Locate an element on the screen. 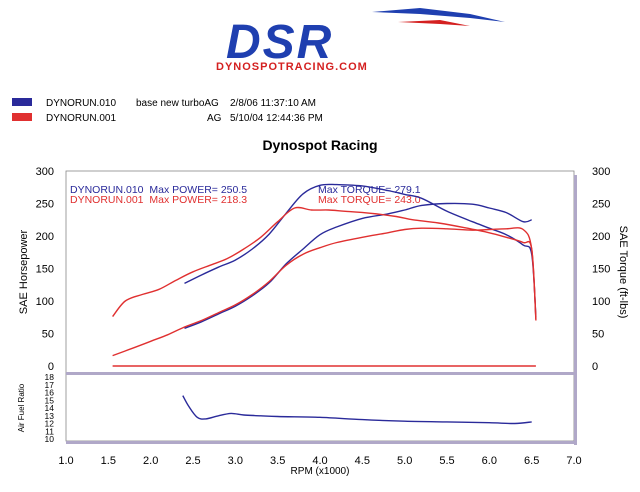  run1-datetime: 2/8/06 11:37:10 AM is located at coordinates (273, 103).